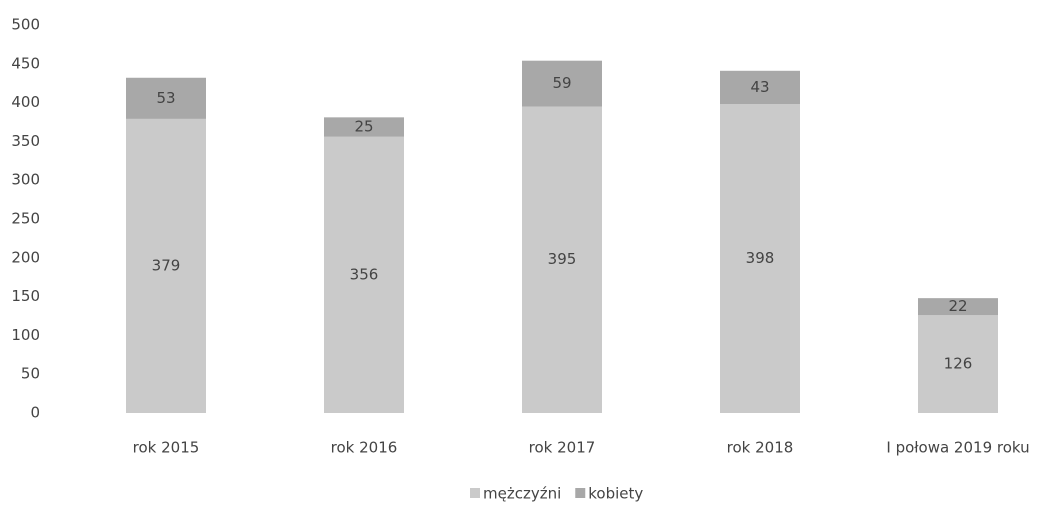  I want to click on y-tick-label: 350, so click(25, 141).